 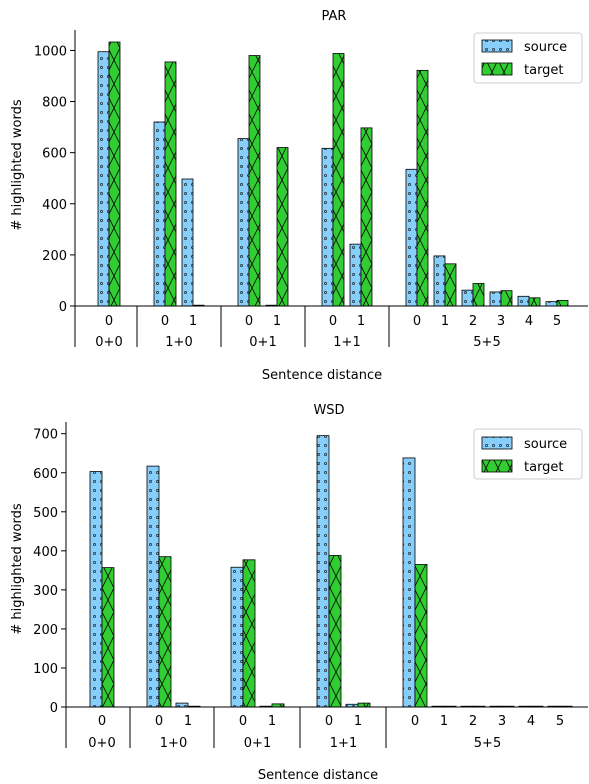 I want to click on chart-par-legend: source target, so click(x=528, y=58).